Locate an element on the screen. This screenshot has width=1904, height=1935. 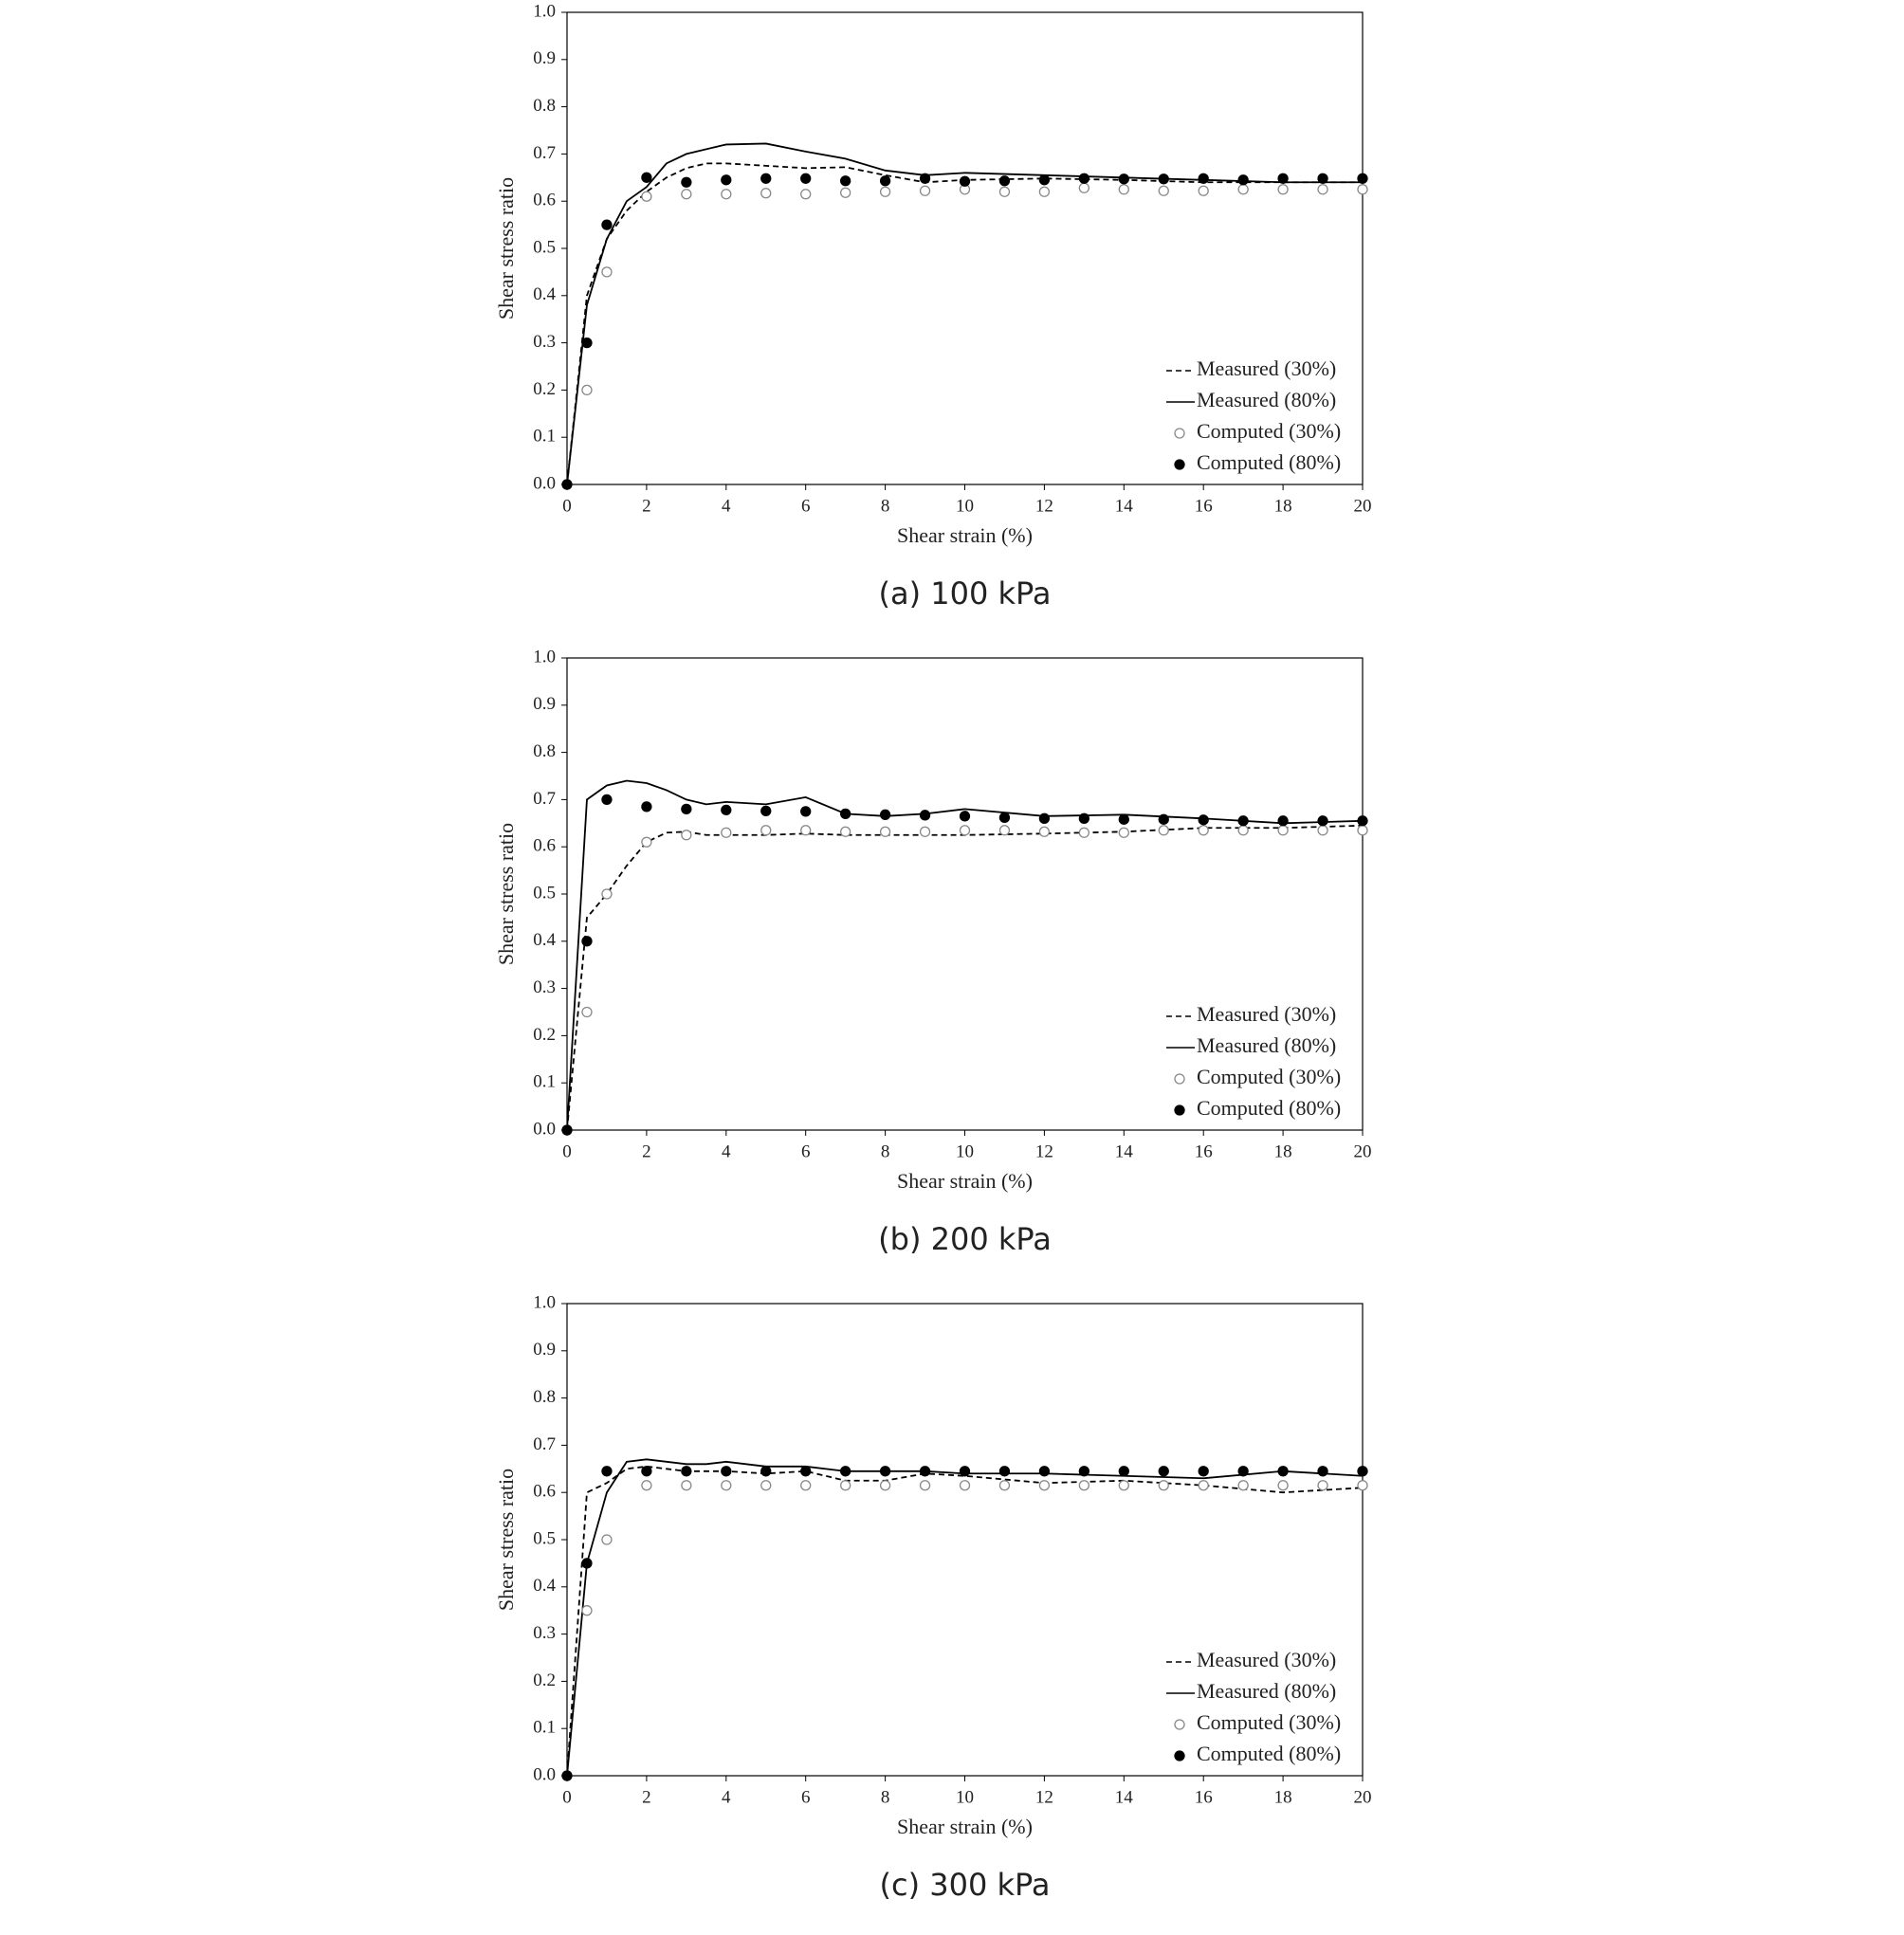
x-tick-label: 4 is located at coordinates (727, 1797).